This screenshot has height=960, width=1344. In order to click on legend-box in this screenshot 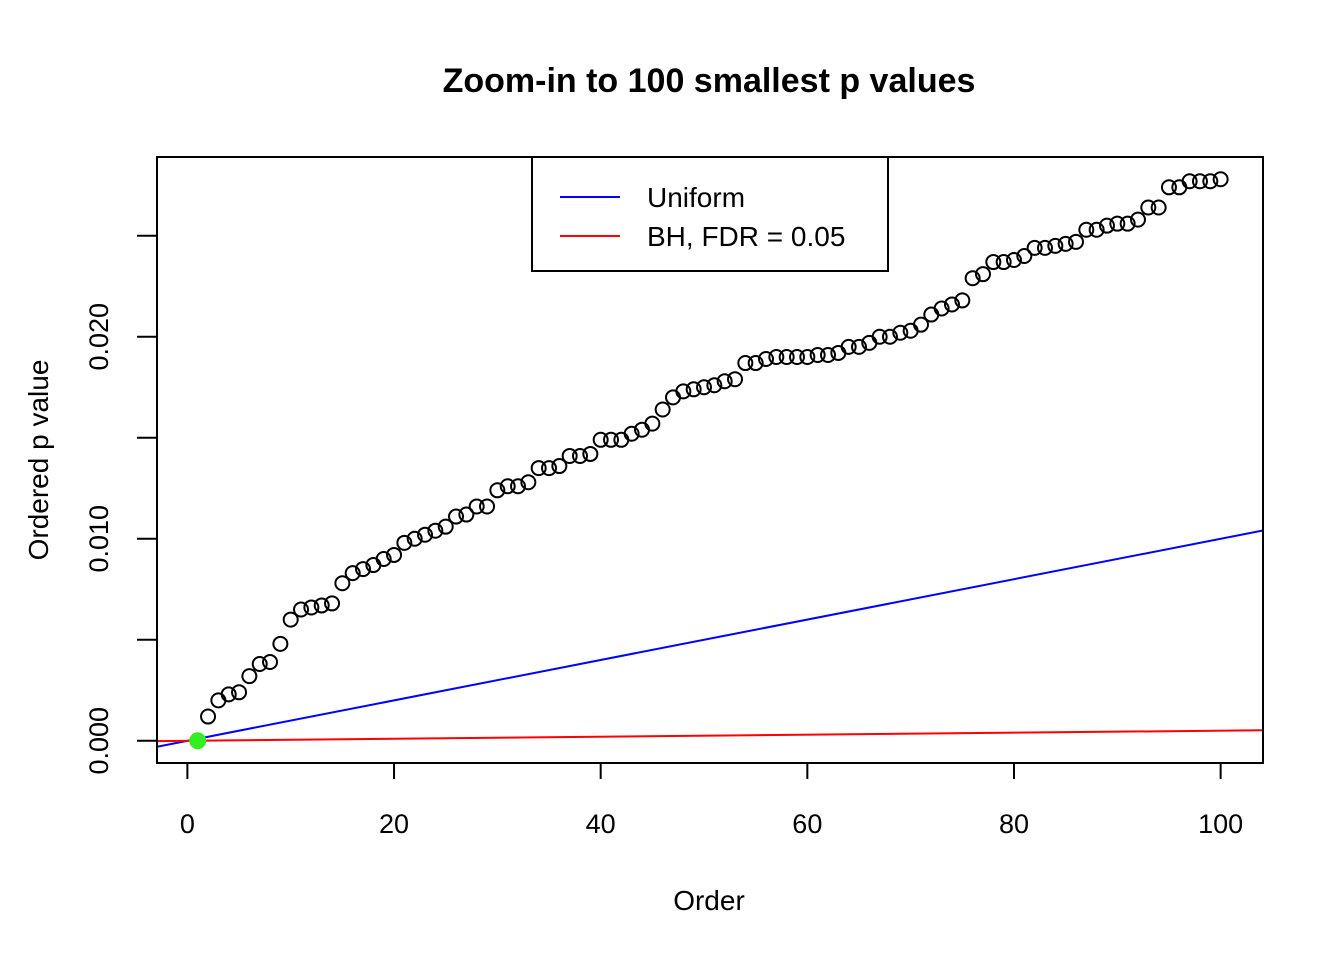, I will do `click(710, 214)`.